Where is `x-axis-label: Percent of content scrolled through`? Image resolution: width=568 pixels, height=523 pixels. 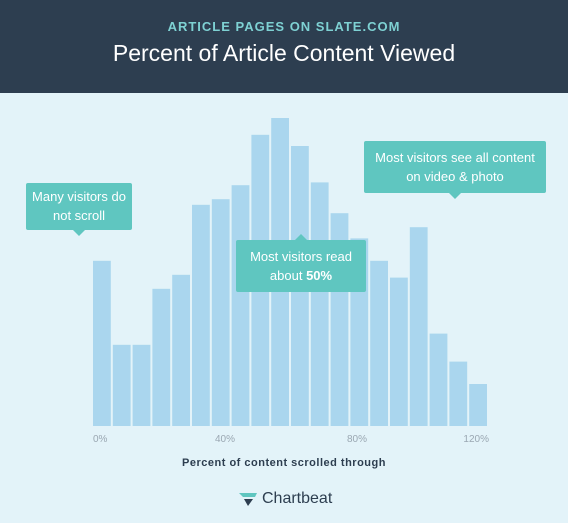
x-axis-label: Percent of content scrolled through is located at coordinates (284, 463).